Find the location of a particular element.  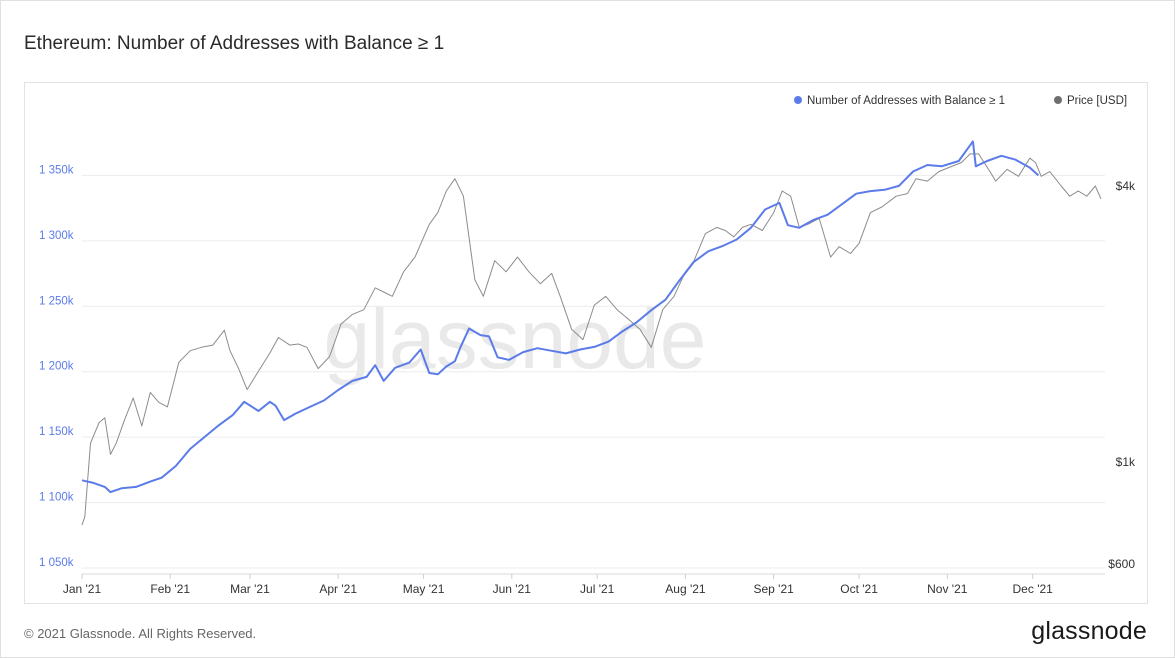

x-axis-tick-label: Jan '21 is located at coordinates (82, 589).